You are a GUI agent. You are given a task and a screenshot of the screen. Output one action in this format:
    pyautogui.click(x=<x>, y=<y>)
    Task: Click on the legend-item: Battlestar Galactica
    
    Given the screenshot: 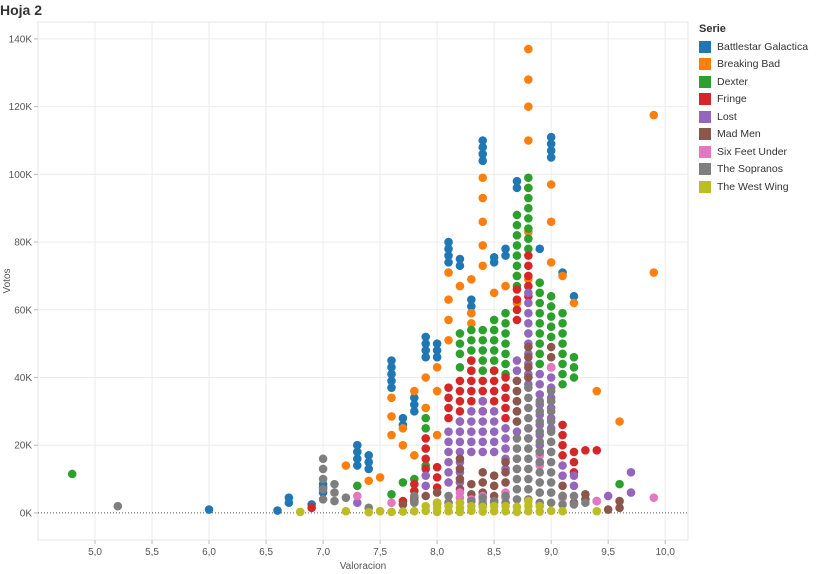 What is the action you would take?
    pyautogui.click(x=758, y=47)
    